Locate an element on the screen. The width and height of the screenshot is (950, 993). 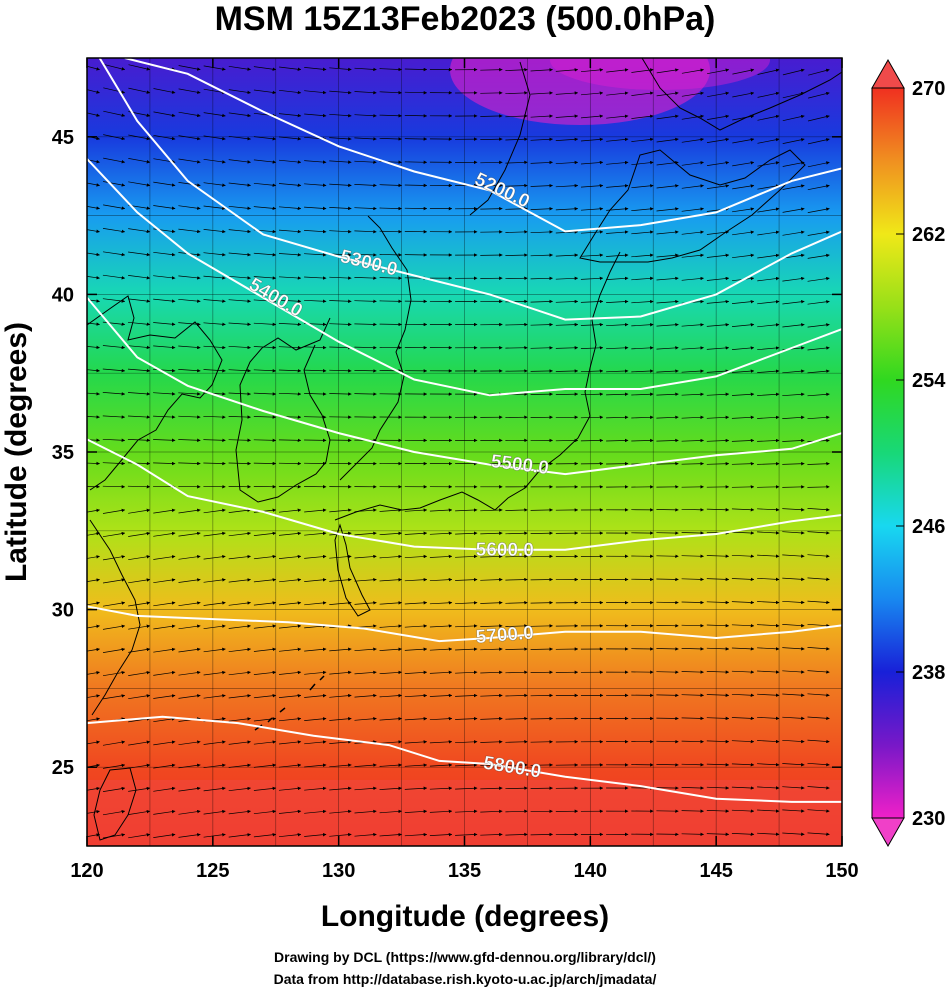
y-tick-label: 40 is located at coordinates (63, 295).